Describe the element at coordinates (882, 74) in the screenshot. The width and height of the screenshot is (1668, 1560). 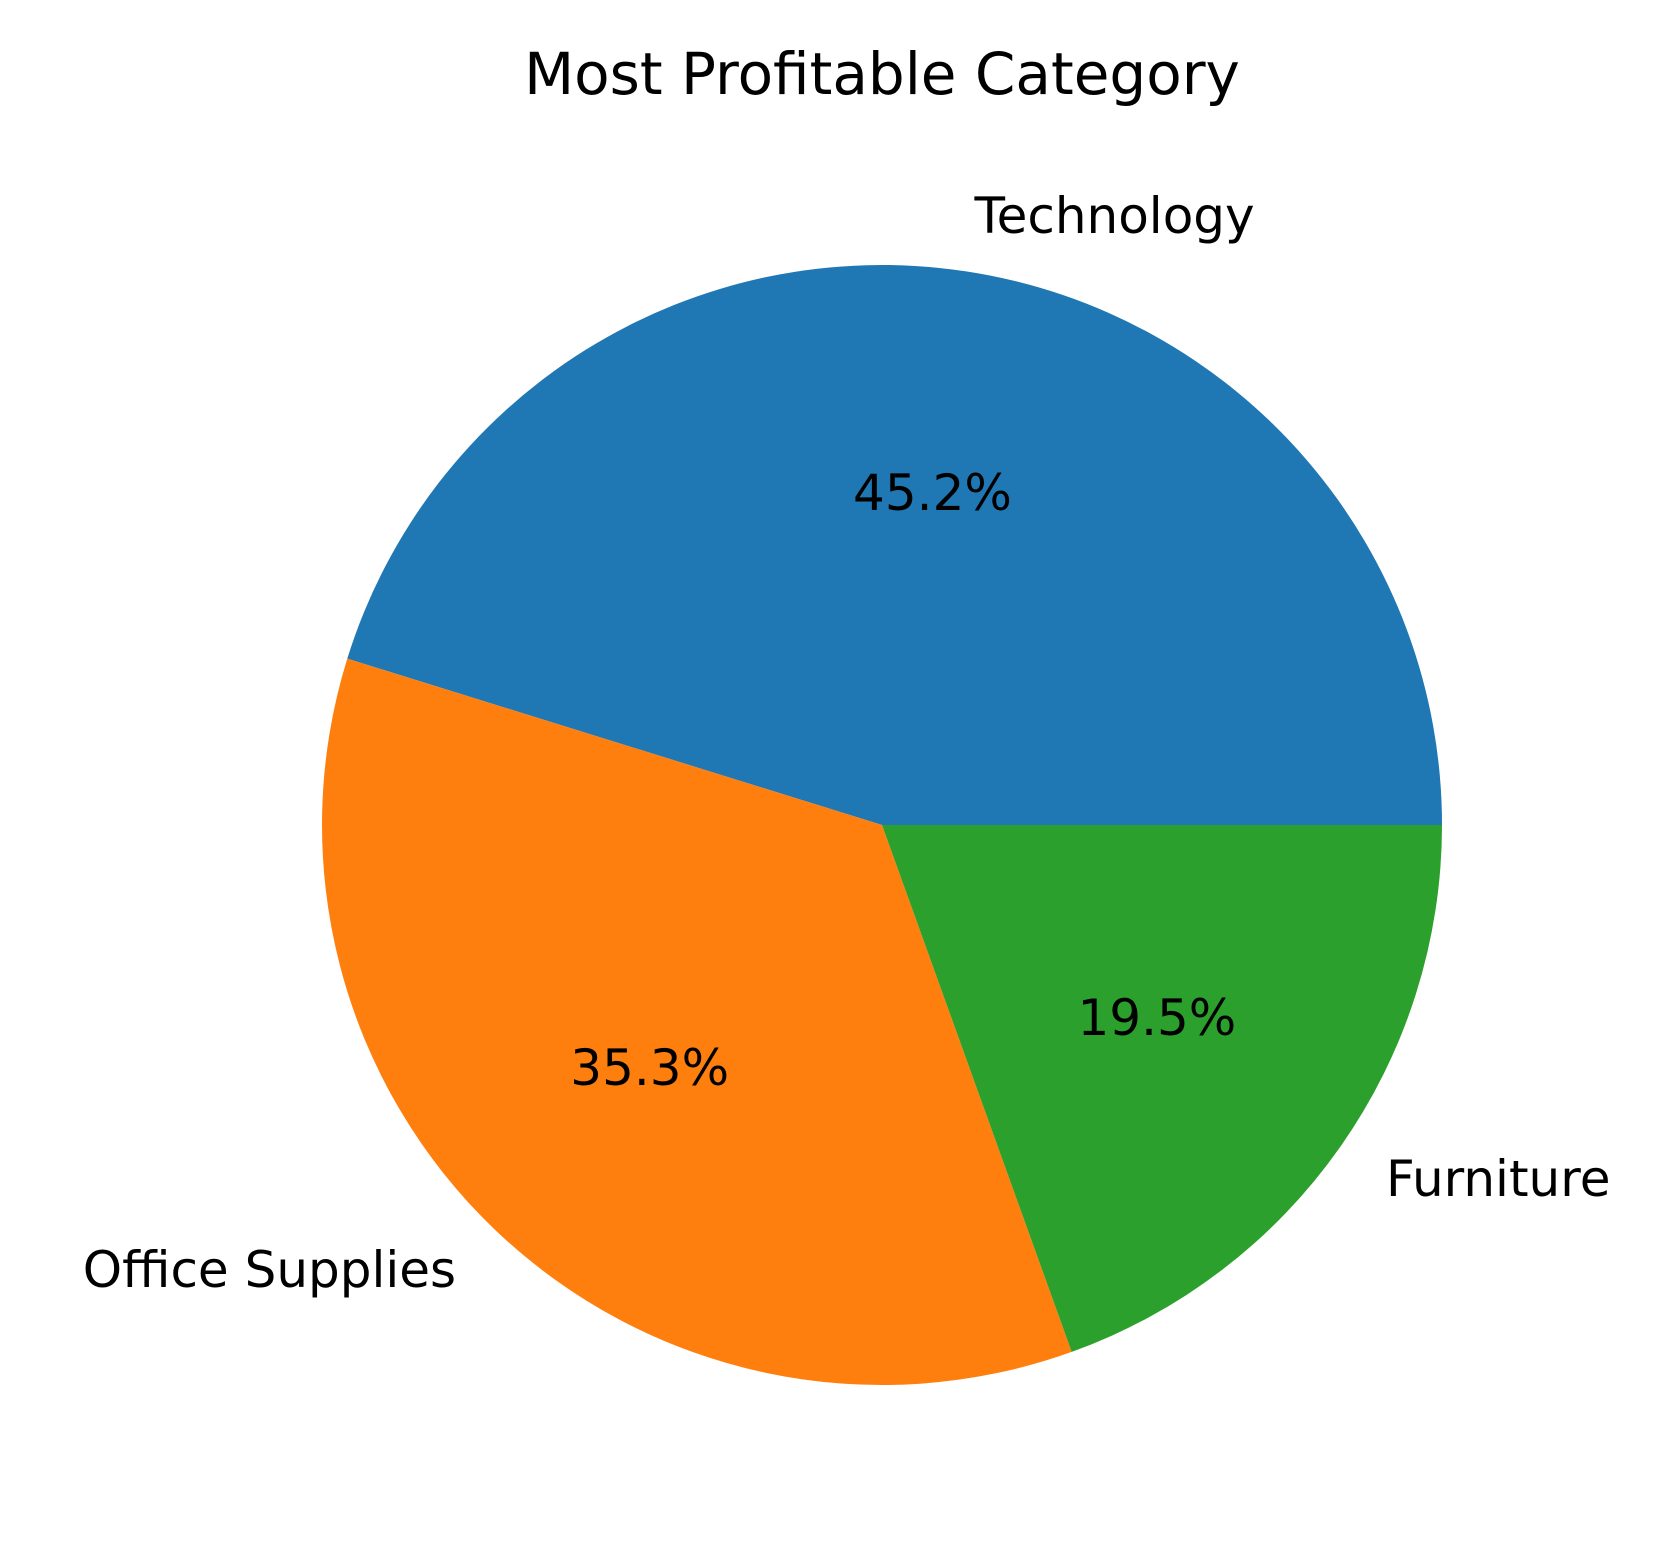
I see `chart-title: Most Profitable Category` at that location.